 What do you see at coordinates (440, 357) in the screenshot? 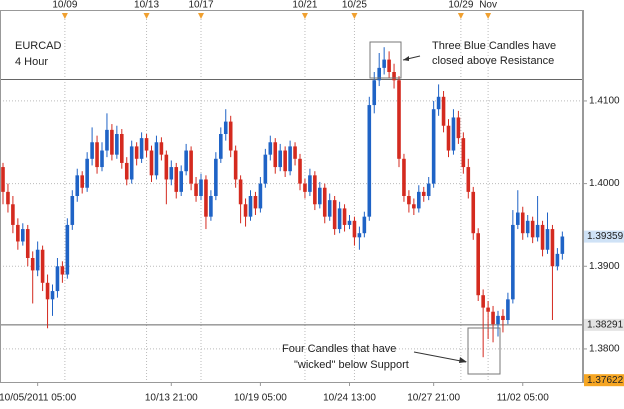
I see `arrow` at bounding box center [440, 357].